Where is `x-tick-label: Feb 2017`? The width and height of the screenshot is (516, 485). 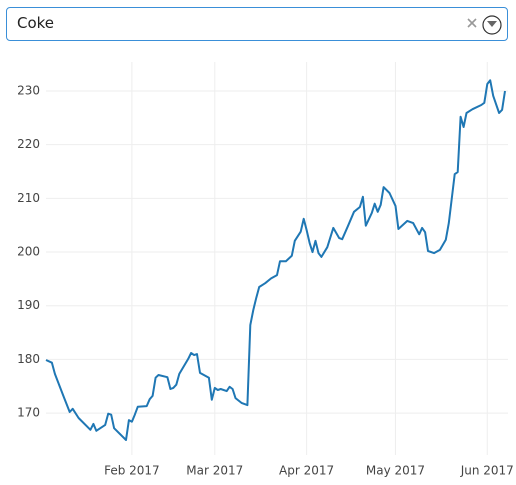 x-tick-label: Feb 2017 is located at coordinates (132, 471).